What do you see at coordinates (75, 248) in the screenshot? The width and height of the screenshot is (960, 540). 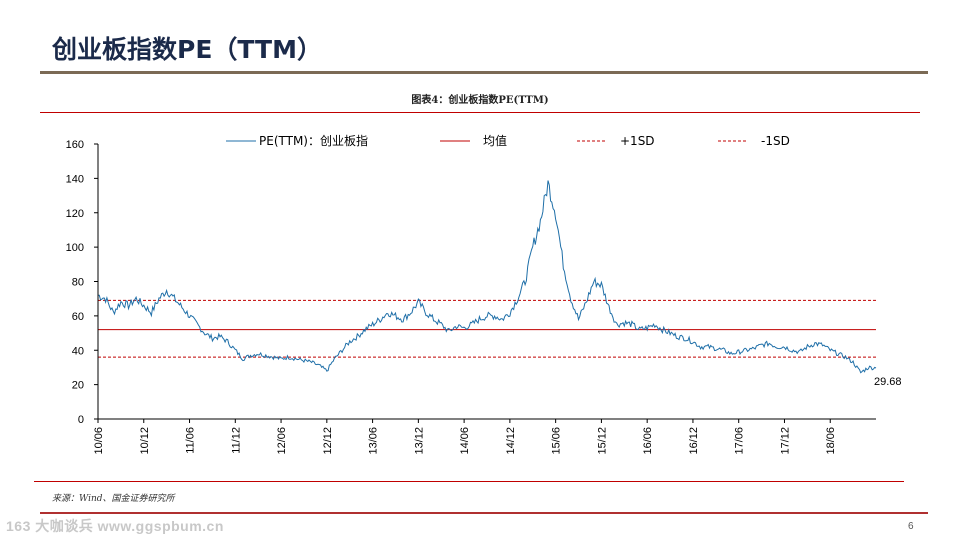 I see `y-tick-label: 100` at bounding box center [75, 248].